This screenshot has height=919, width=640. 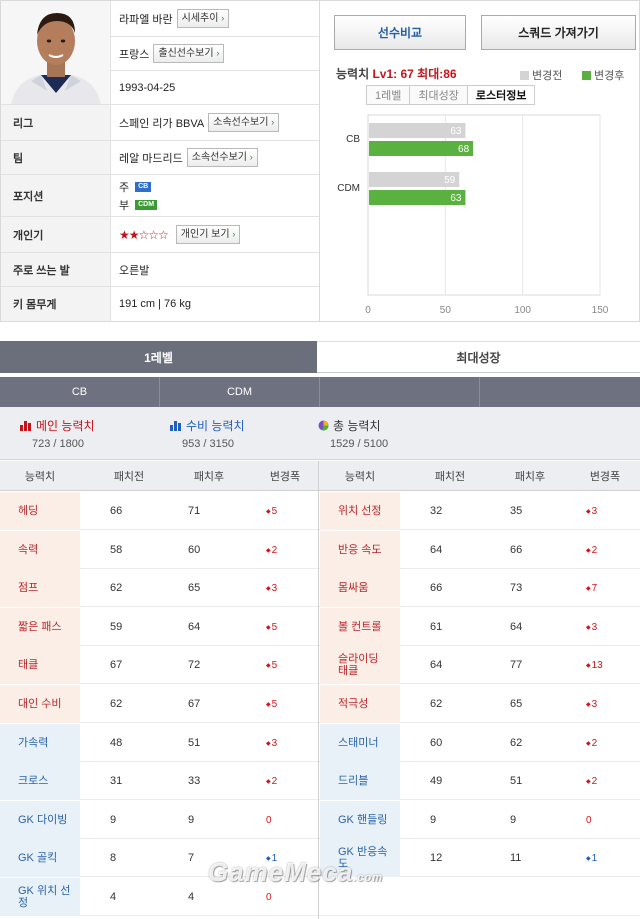 I want to click on take-to-squad-button: 스쿼드 가져가기, so click(x=558, y=32).